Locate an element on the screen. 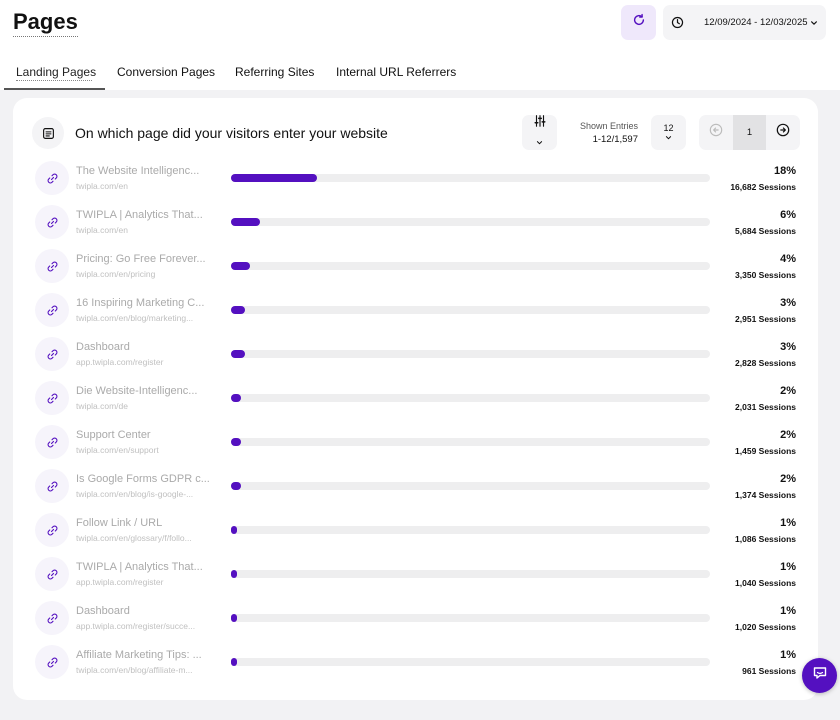 This screenshot has height=720, width=840. refresh-button is located at coordinates (638, 22).